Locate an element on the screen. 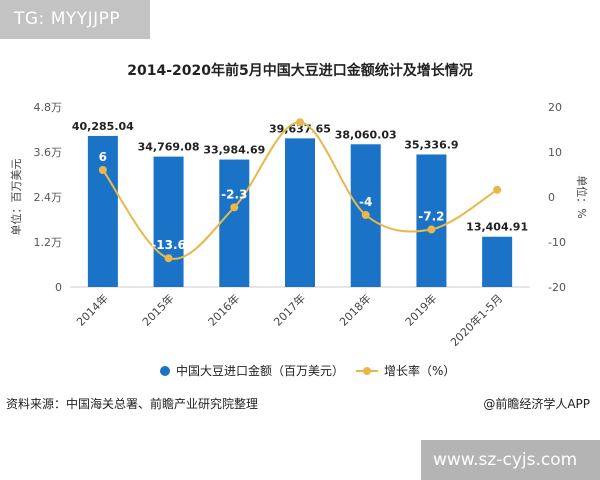 The width and height of the screenshot is (600, 480). growth-value-label: -4 is located at coordinates (365, 202).